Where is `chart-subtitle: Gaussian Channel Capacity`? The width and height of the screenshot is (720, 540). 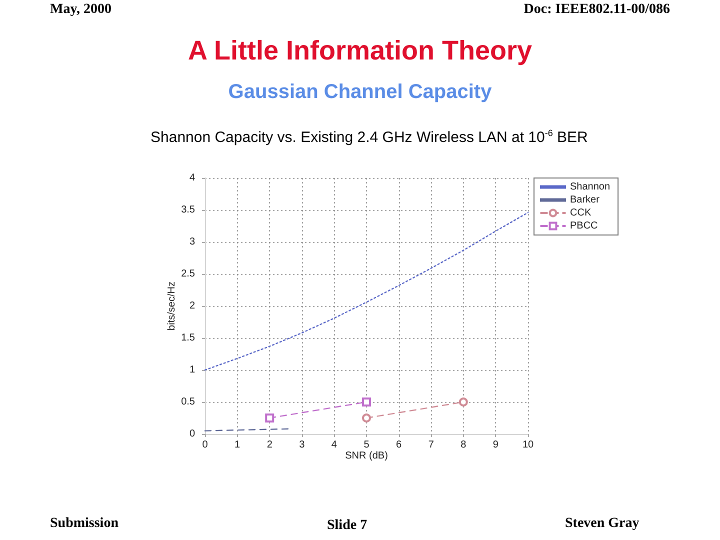
chart-subtitle: Gaussian Channel Capacity is located at coordinates (360, 92).